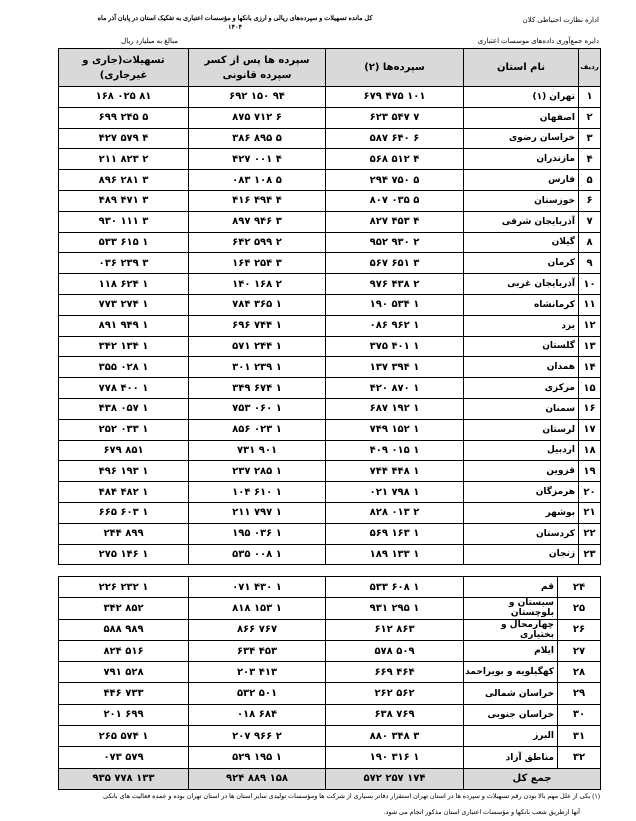 This screenshot has width=636, height=821. What do you see at coordinates (123, 325) in the screenshot?
I see `loans-cell: ۱ ۹۴۹ ۸۹۱` at bounding box center [123, 325].